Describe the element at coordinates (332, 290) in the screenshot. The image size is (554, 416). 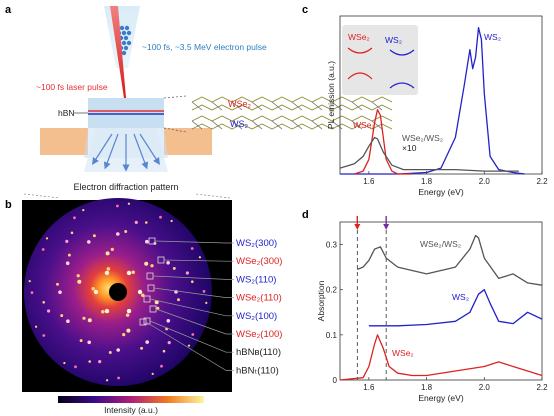
I see `y-tick-label: 0.2` at that location.